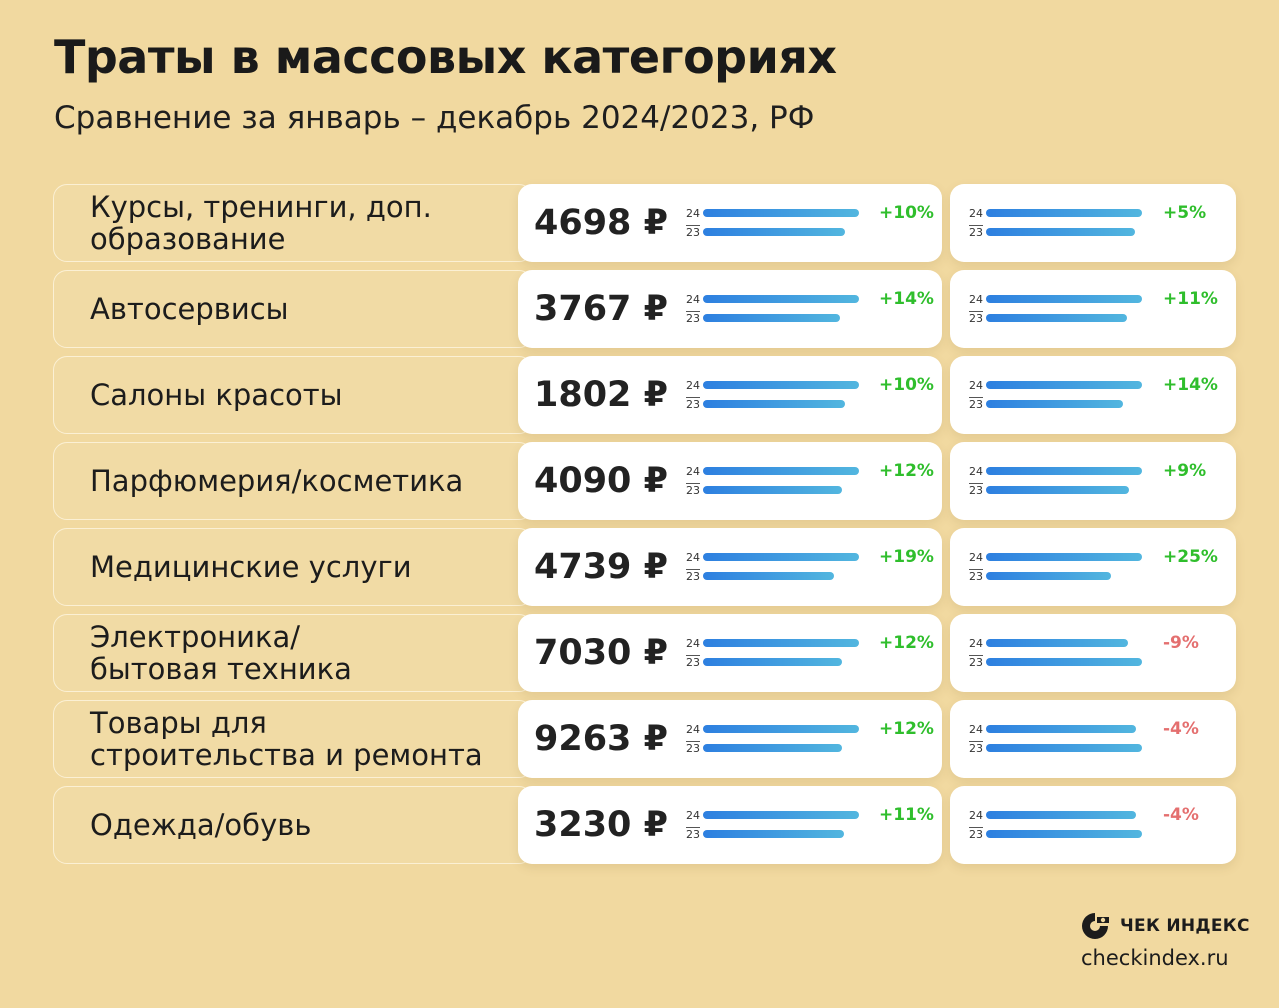  I want to click on category-label-box: Автосервисы, so click(293, 309).